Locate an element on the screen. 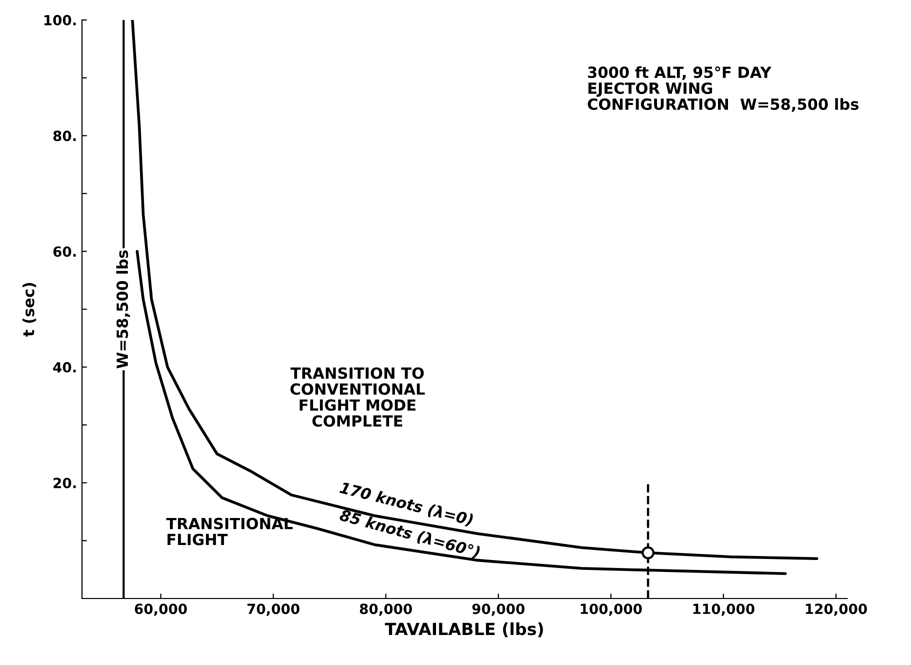  x-tick-label: 60,000 is located at coordinates (160, 610).